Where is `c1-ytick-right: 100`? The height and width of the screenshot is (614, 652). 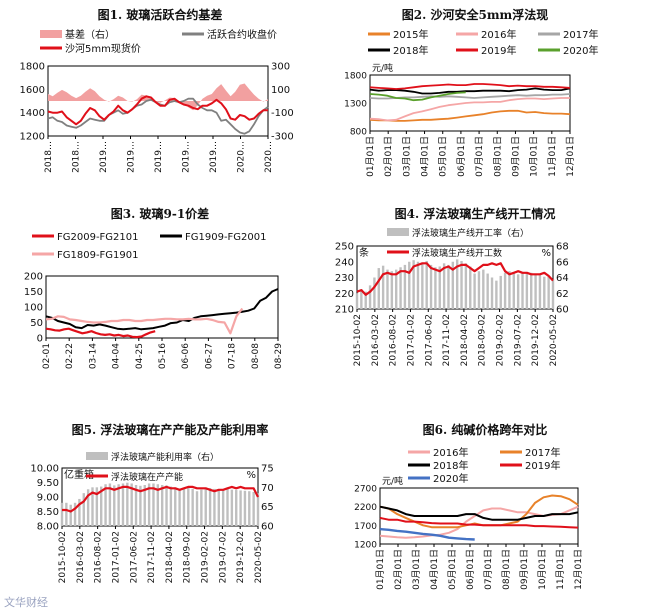
c1-ytick-right: 100 is located at coordinates (280, 90).